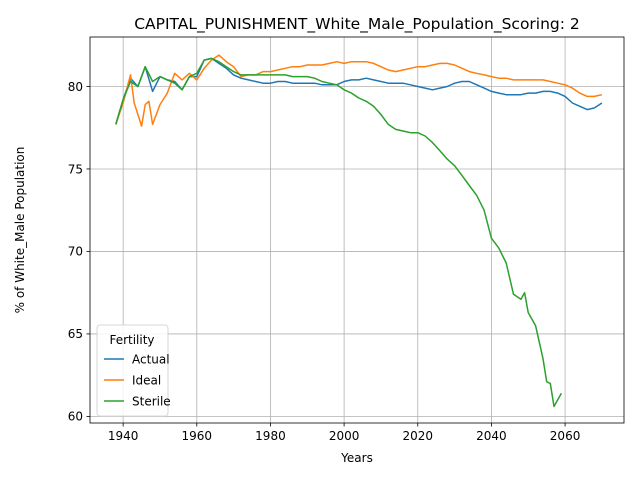 This screenshot has width=640, height=480. What do you see at coordinates (20, 230) in the screenshot?
I see `y-axis-label: % of White_Male Population` at bounding box center [20, 230].